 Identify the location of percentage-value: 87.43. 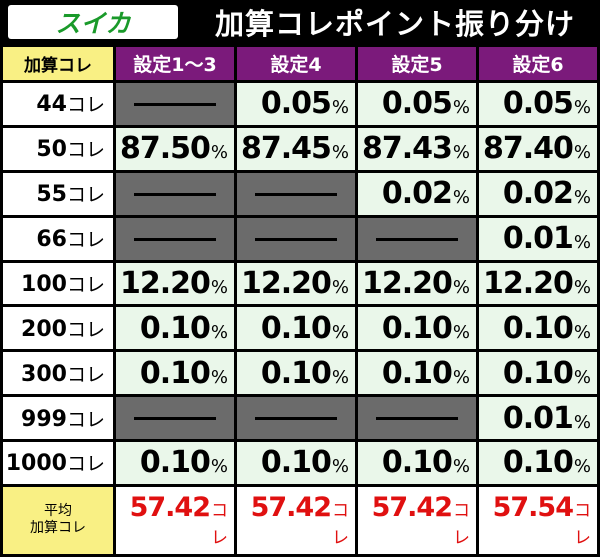
(407, 149).